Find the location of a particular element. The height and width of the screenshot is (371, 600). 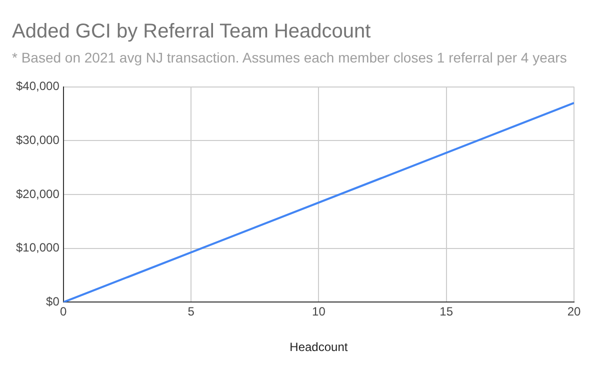

y-tick-label: $10,000 is located at coordinates (38, 247).